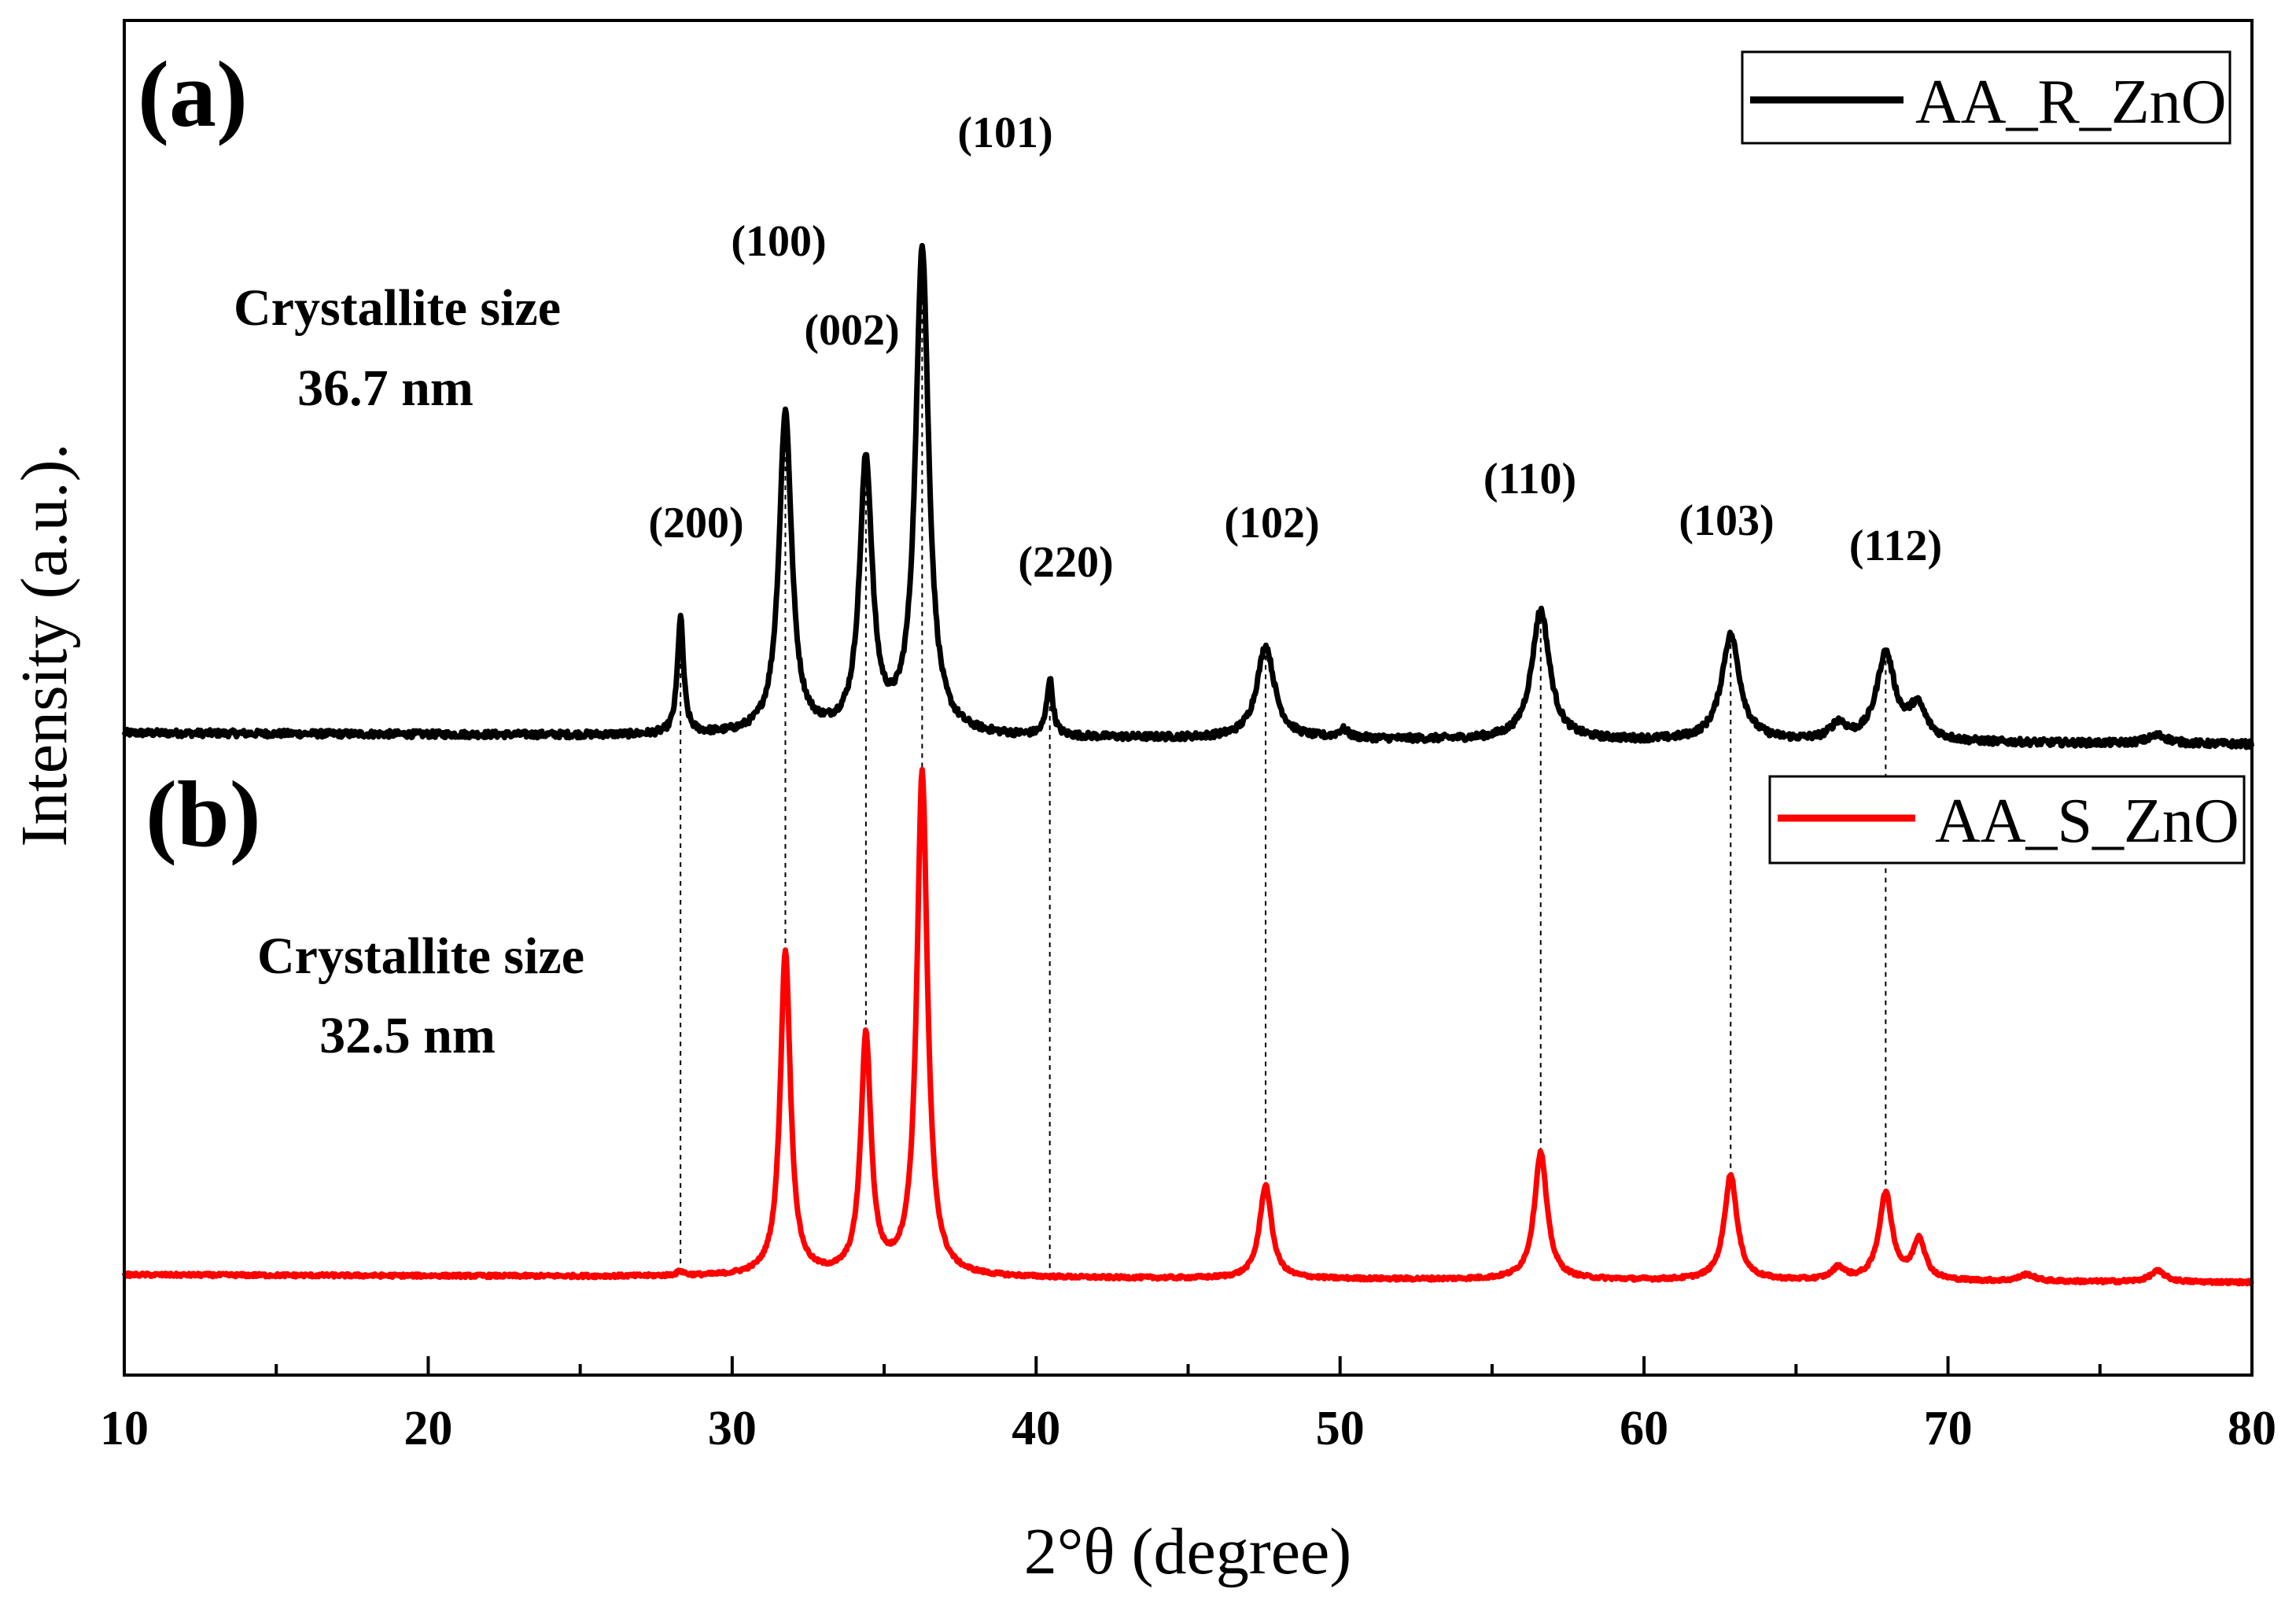 The height and width of the screenshot is (1604, 2296). What do you see at coordinates (1271, 523) in the screenshot?
I see `peak-label-102: (102)` at bounding box center [1271, 523].